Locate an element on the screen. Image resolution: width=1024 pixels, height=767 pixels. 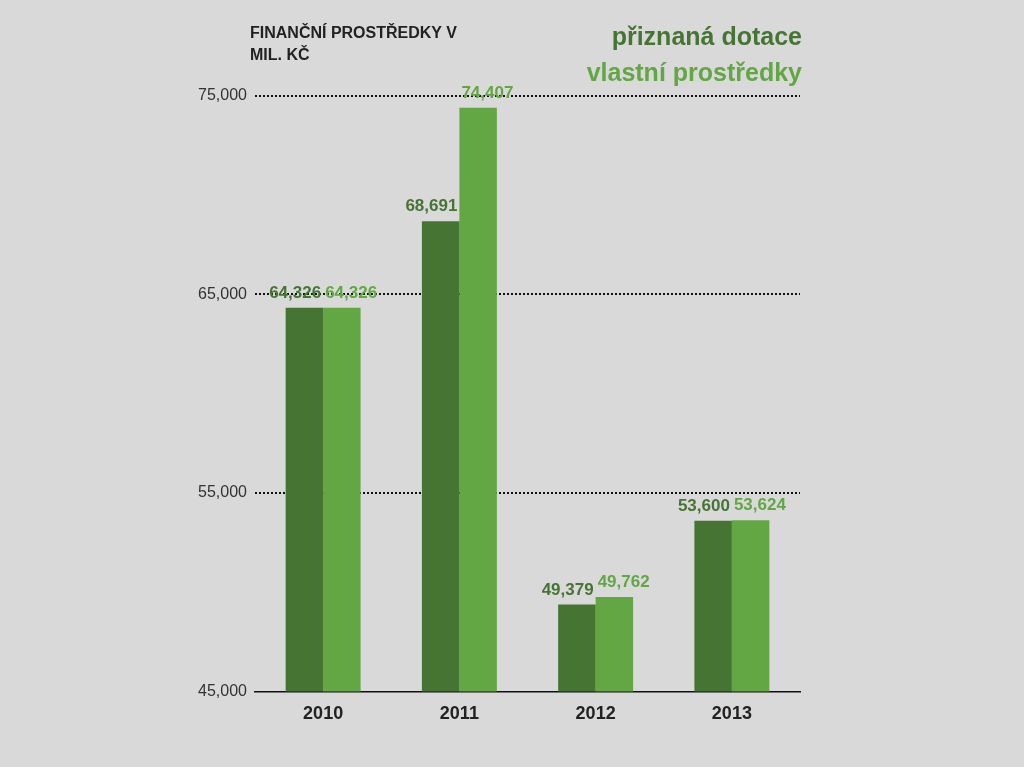
x-tick-label: 2011 is located at coordinates (459, 713).